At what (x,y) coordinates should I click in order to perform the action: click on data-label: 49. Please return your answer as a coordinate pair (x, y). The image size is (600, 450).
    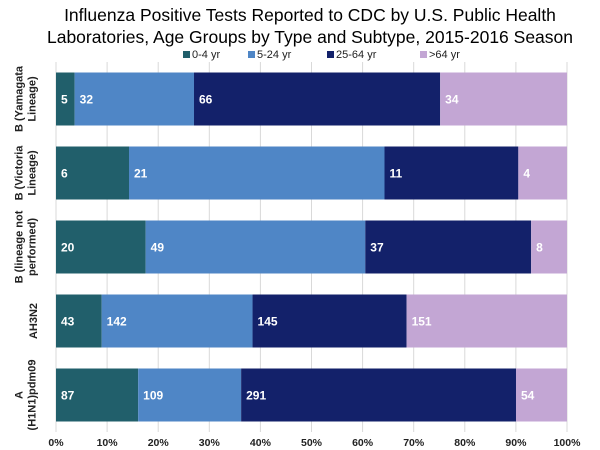
    Looking at the image, I should click on (158, 248).